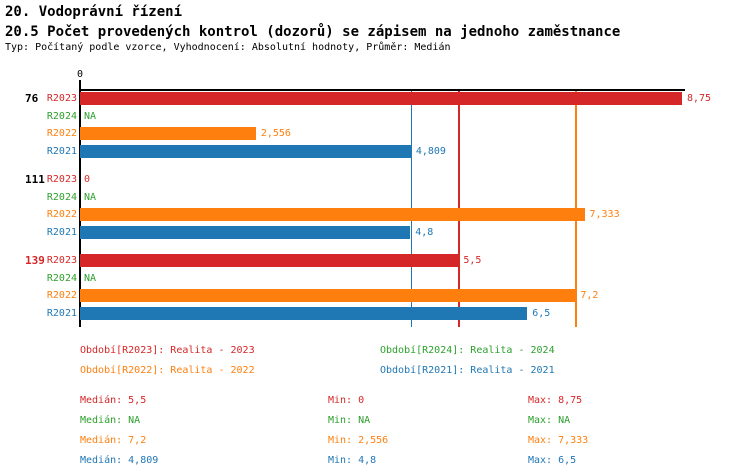 The width and height of the screenshot is (750, 476). Describe the element at coordinates (699, 98) in the screenshot. I see `bar-value-label: 8,75` at that location.